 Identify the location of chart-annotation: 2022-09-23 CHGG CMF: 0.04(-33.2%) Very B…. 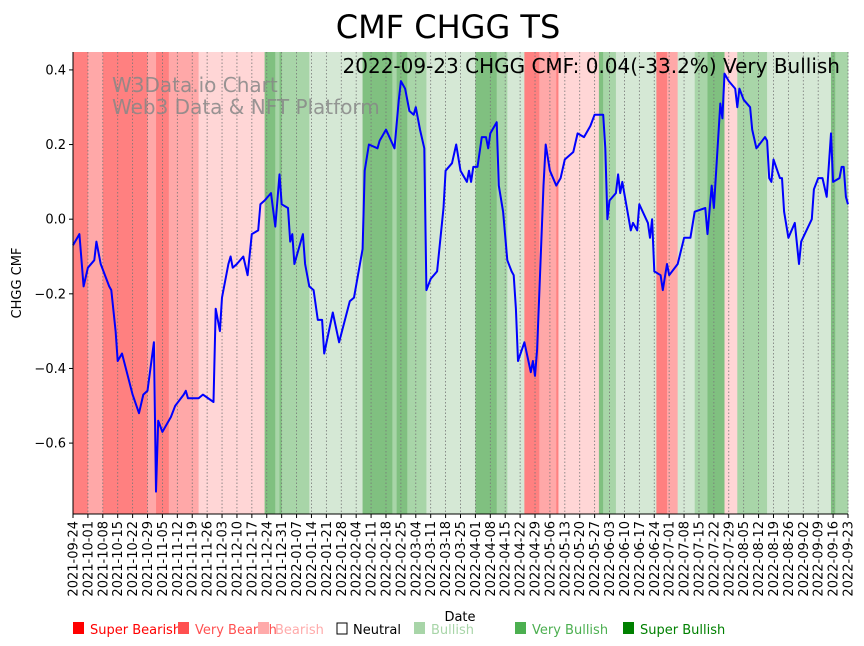
(591, 66).